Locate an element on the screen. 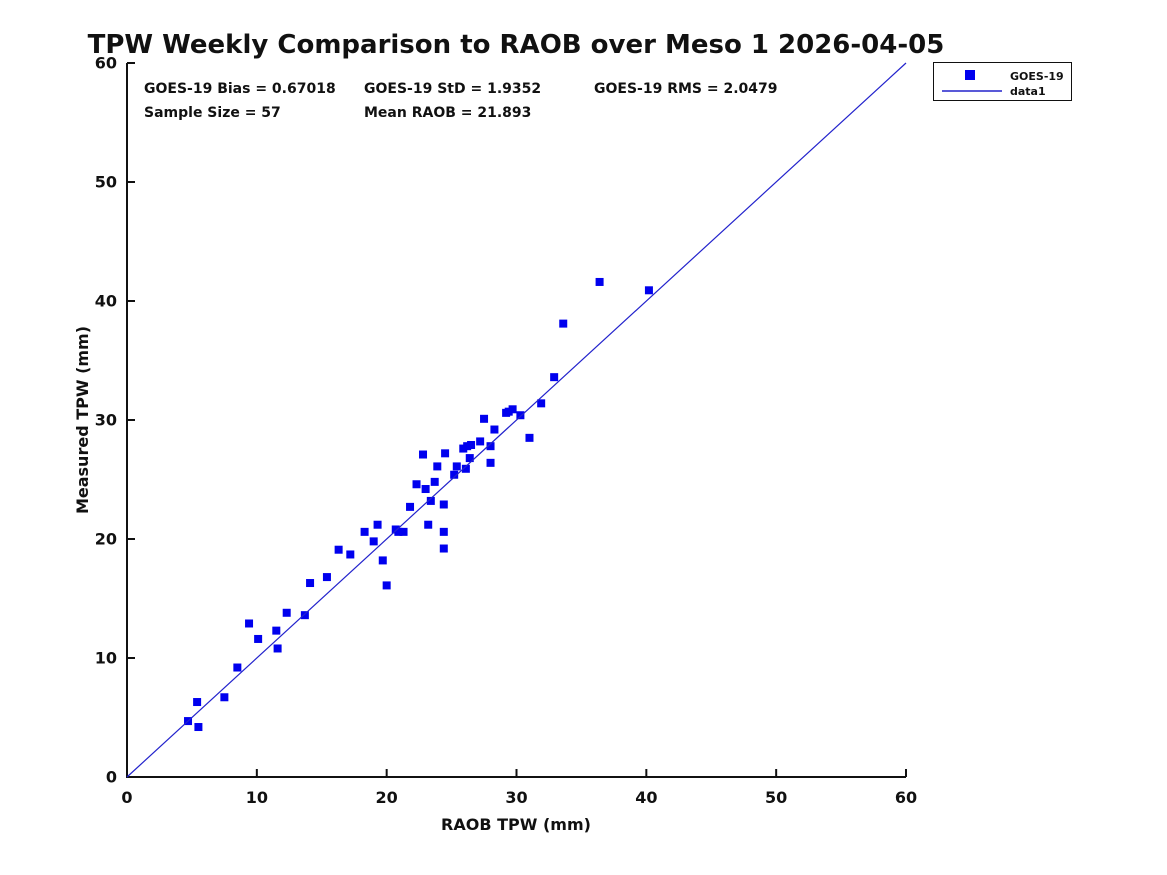  x-tick-label: 0 is located at coordinates (126, 797).